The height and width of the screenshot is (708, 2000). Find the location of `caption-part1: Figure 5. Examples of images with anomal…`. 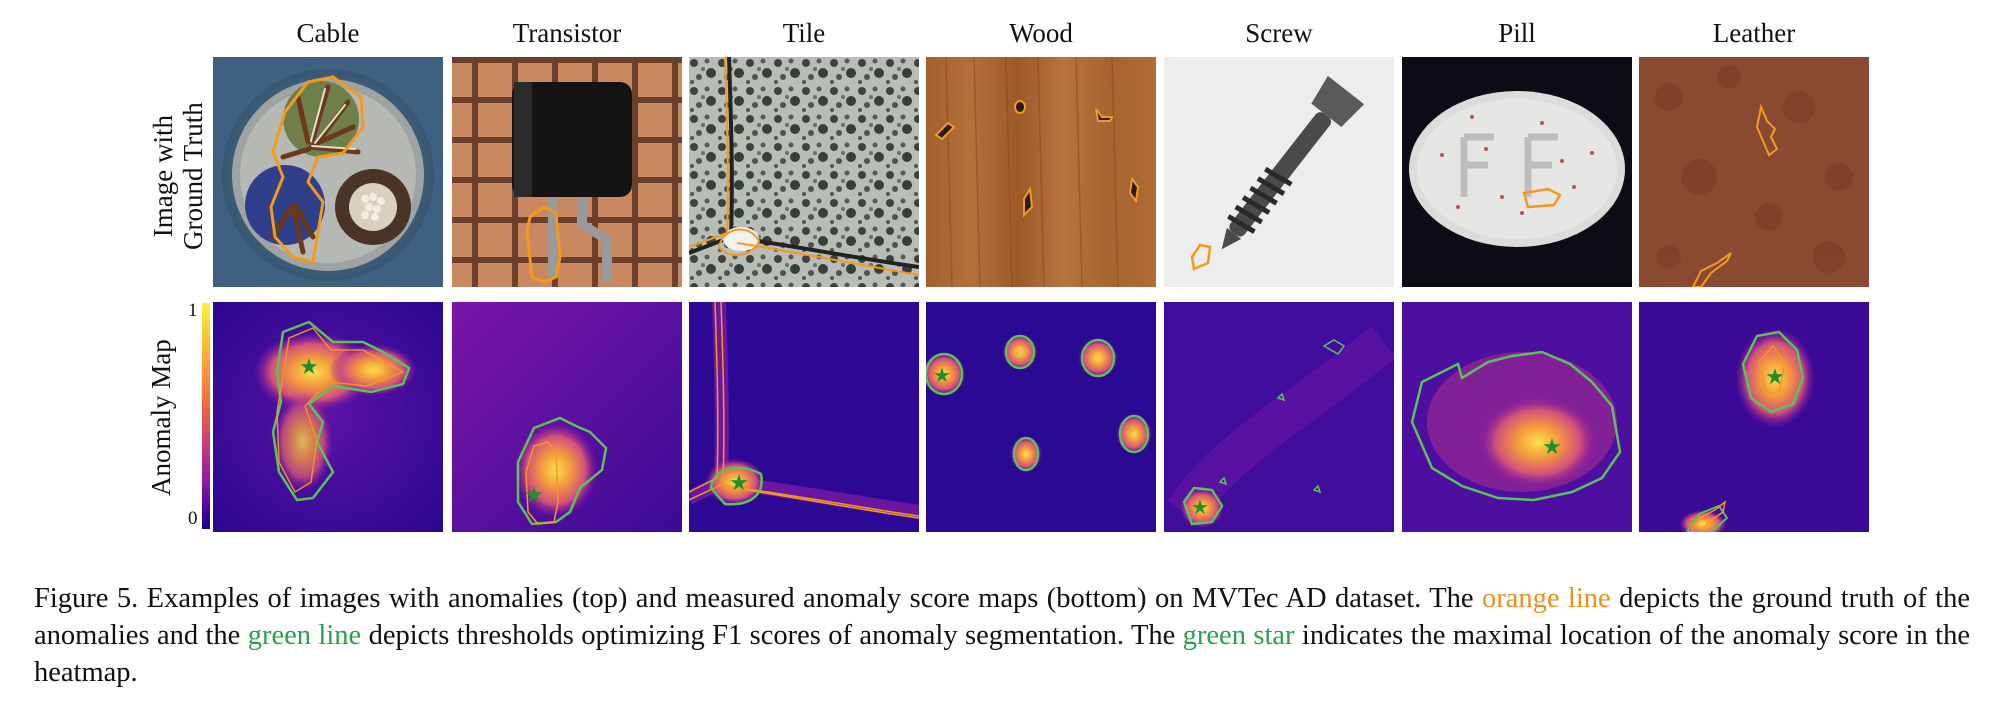

caption-part1: Figure 5. Examples of images with anomal… is located at coordinates (758, 598).